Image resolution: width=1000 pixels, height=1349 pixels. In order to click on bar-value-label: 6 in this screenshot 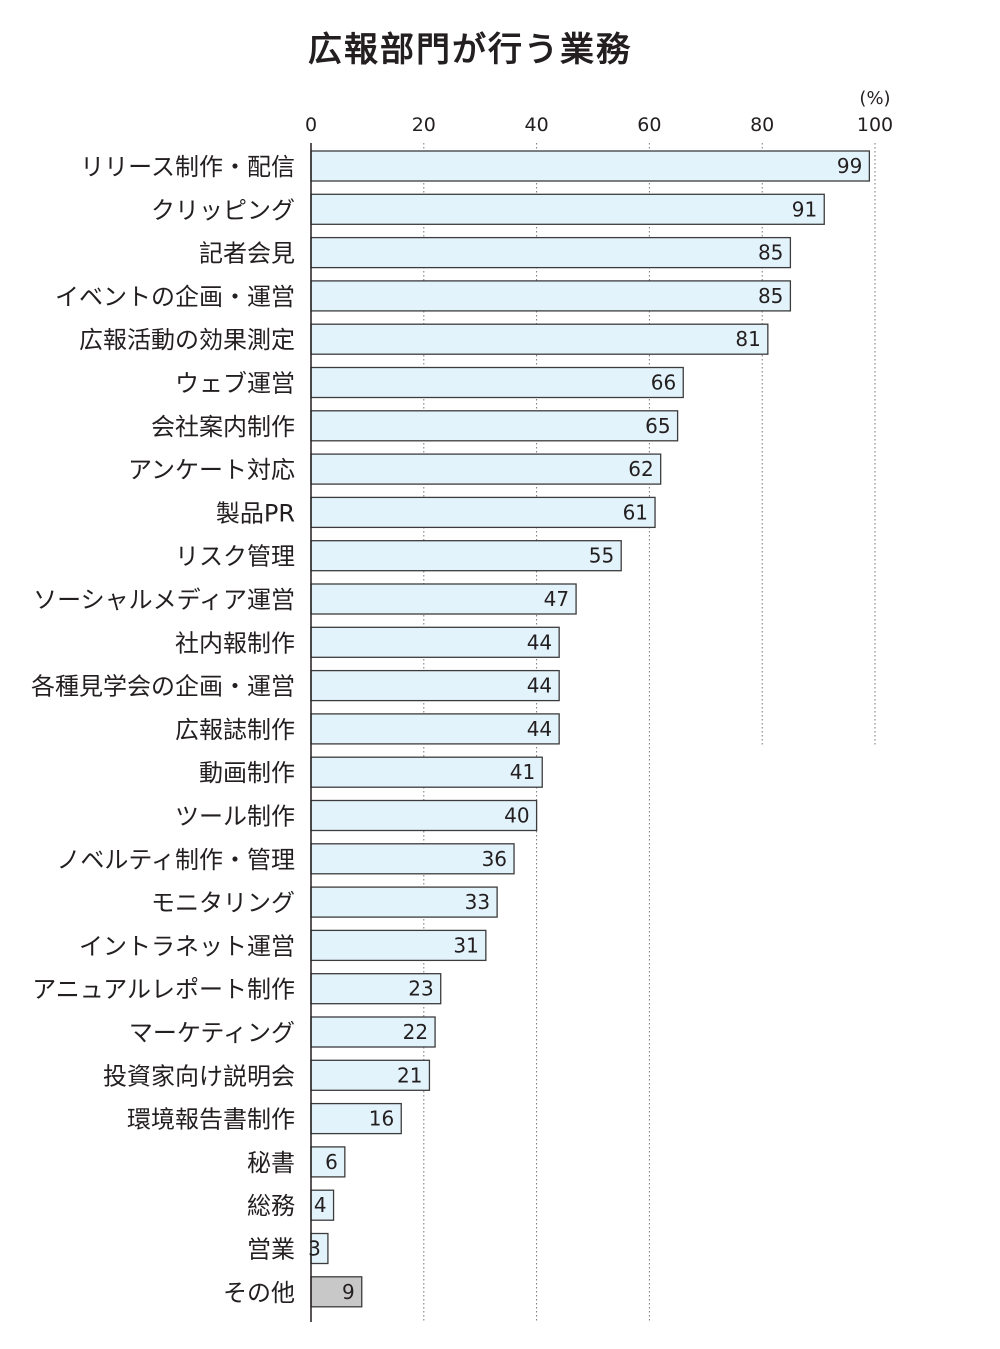, I will do `click(331, 1162)`.